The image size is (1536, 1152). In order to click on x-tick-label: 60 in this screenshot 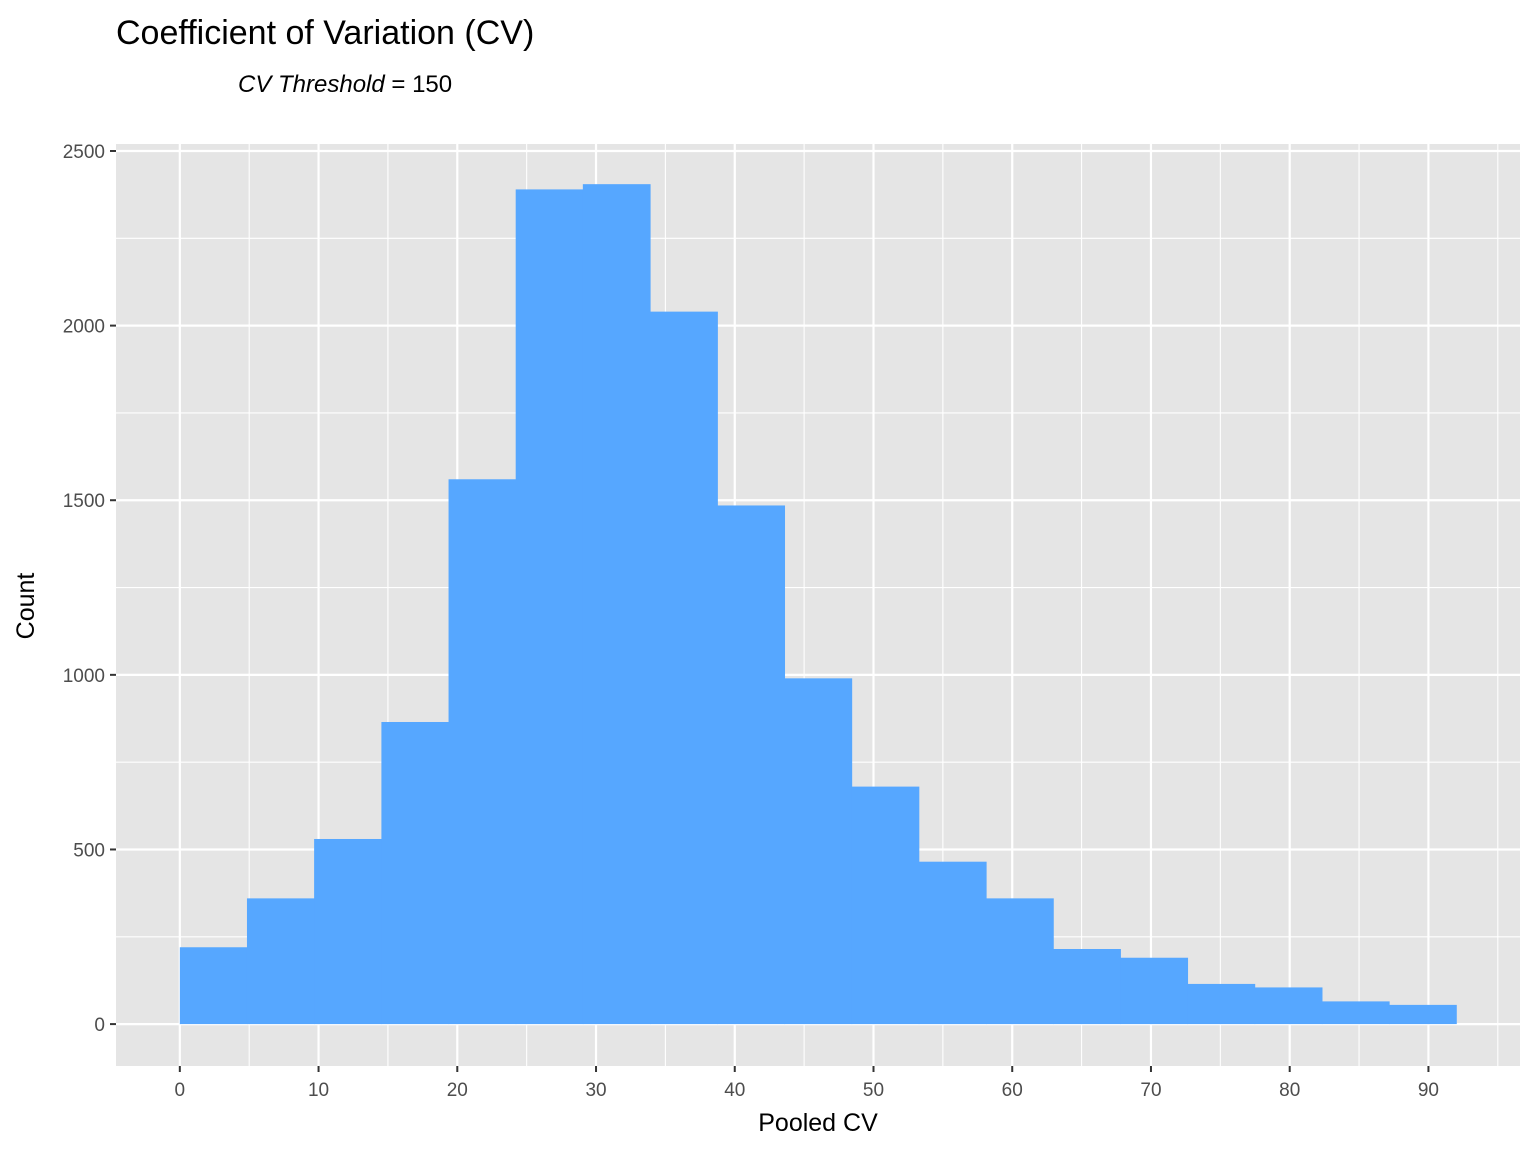, I will do `click(1012, 1090)`.